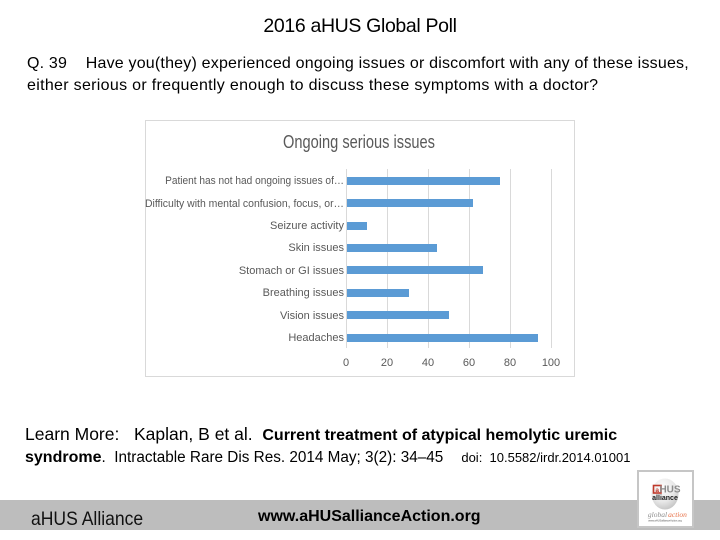  I want to click on svg-text: action, so click(677, 514).